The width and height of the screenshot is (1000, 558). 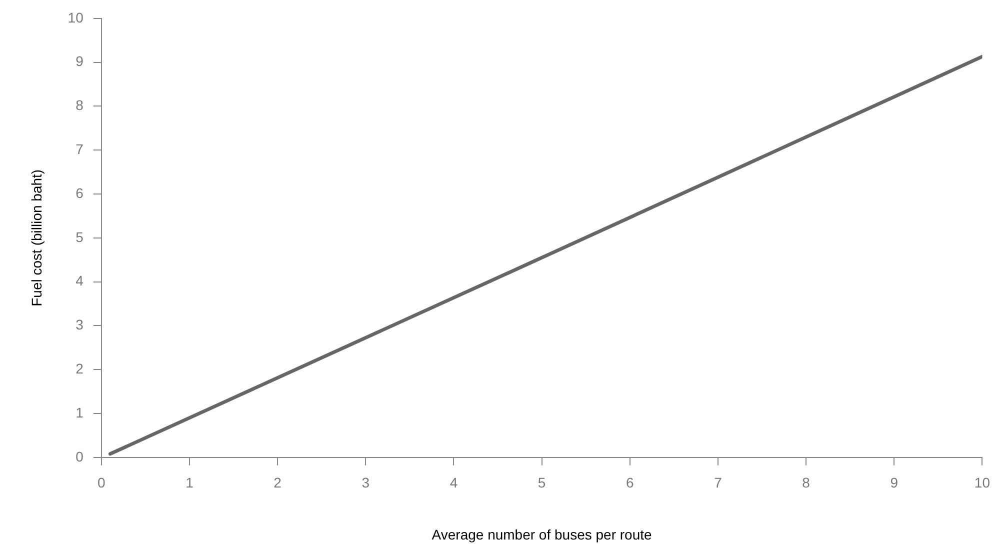 I want to click on x-tick-label: 1, so click(x=190, y=482).